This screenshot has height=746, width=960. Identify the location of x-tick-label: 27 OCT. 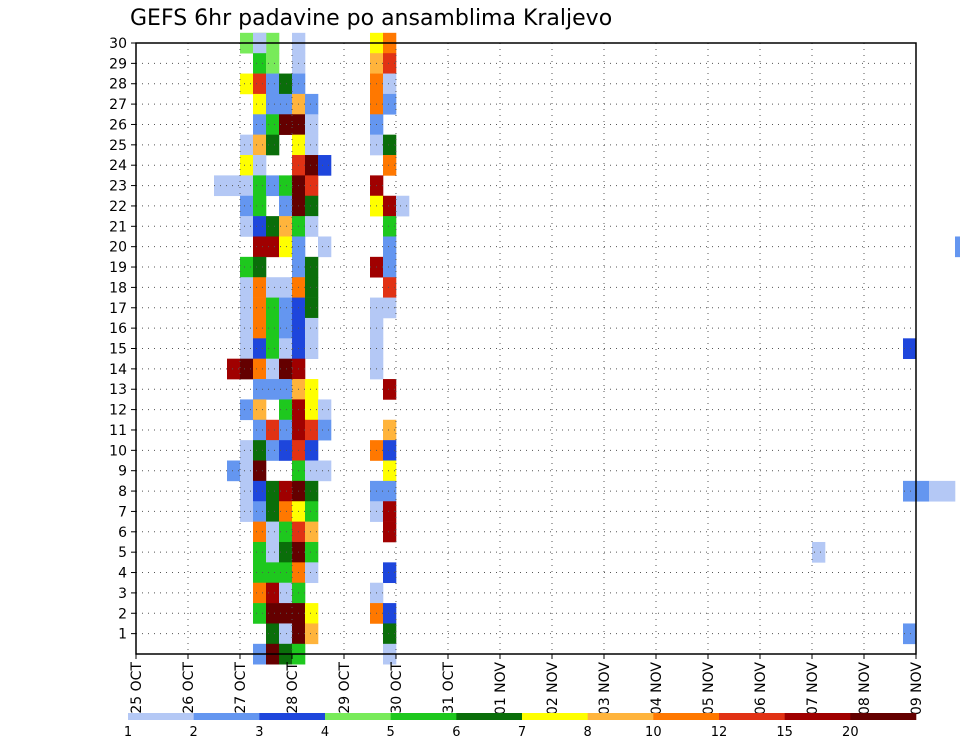
(241, 688).